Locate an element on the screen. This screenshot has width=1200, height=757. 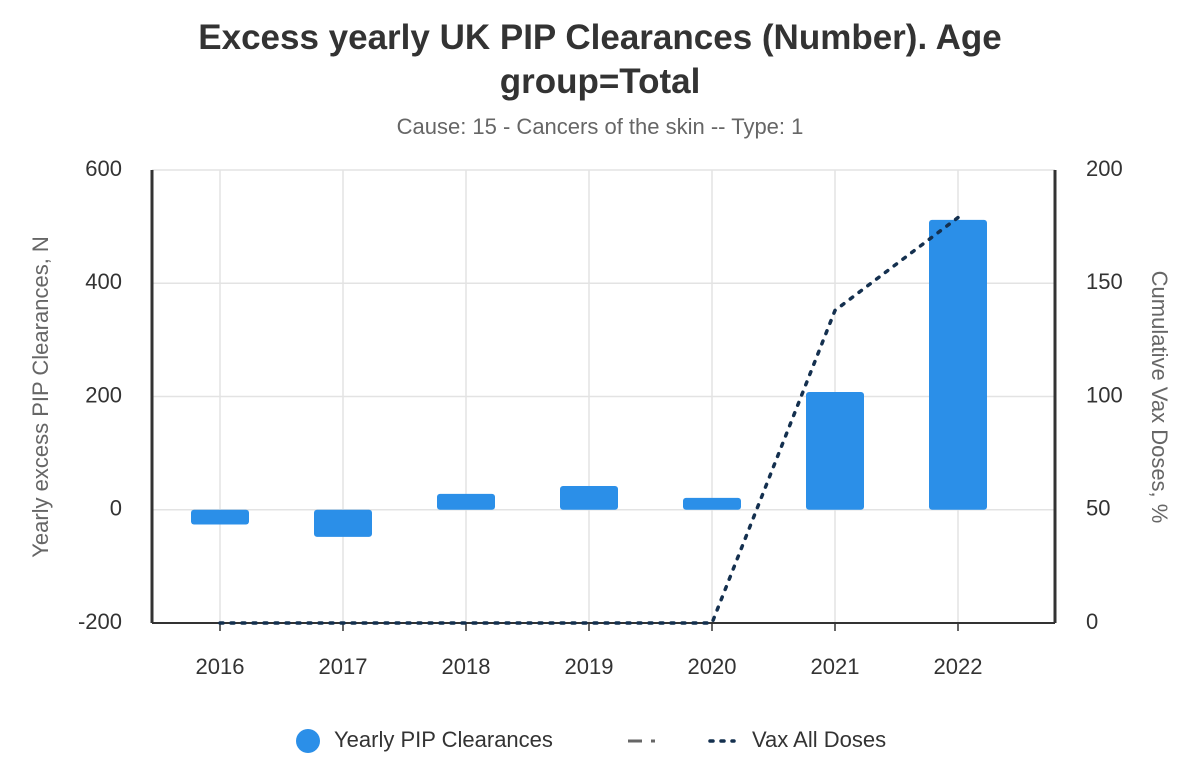
y2-axis-label: Cumulative Vax Doses, % is located at coordinates (1159, 397).